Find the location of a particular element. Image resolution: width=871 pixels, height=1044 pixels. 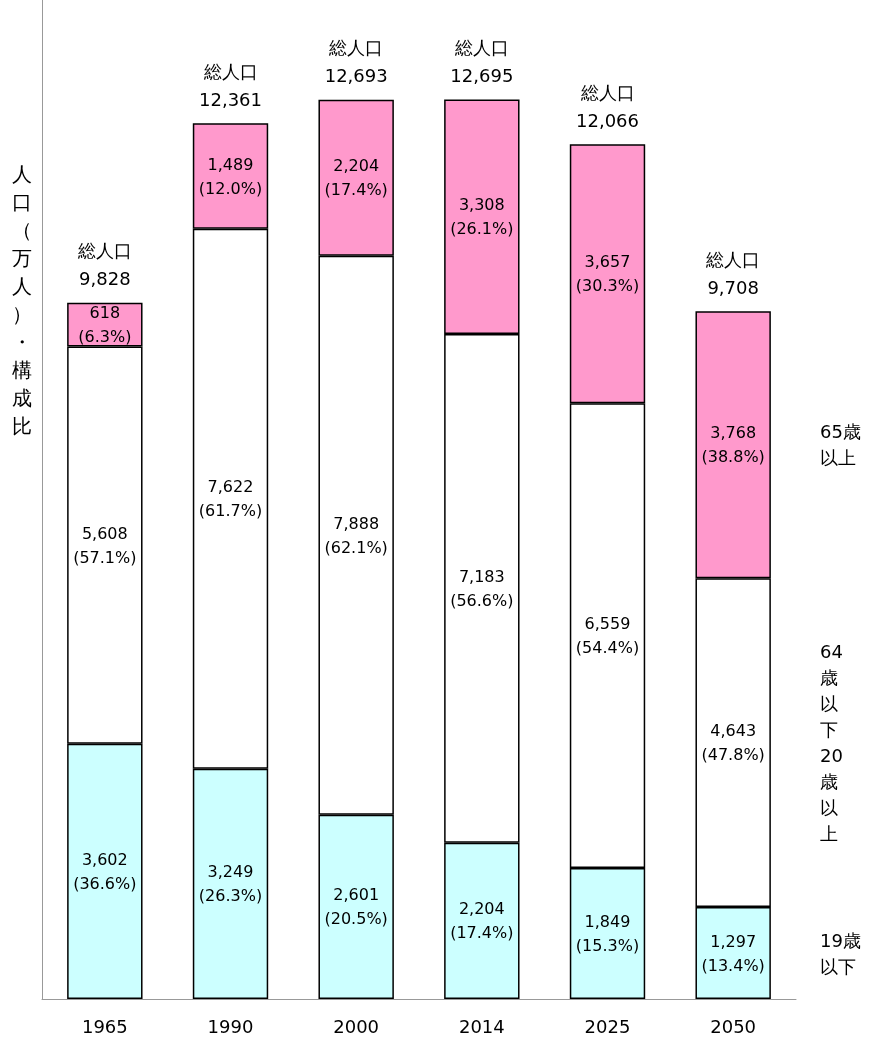

total-label: 総人口 9,828 is located at coordinates (104, 265).